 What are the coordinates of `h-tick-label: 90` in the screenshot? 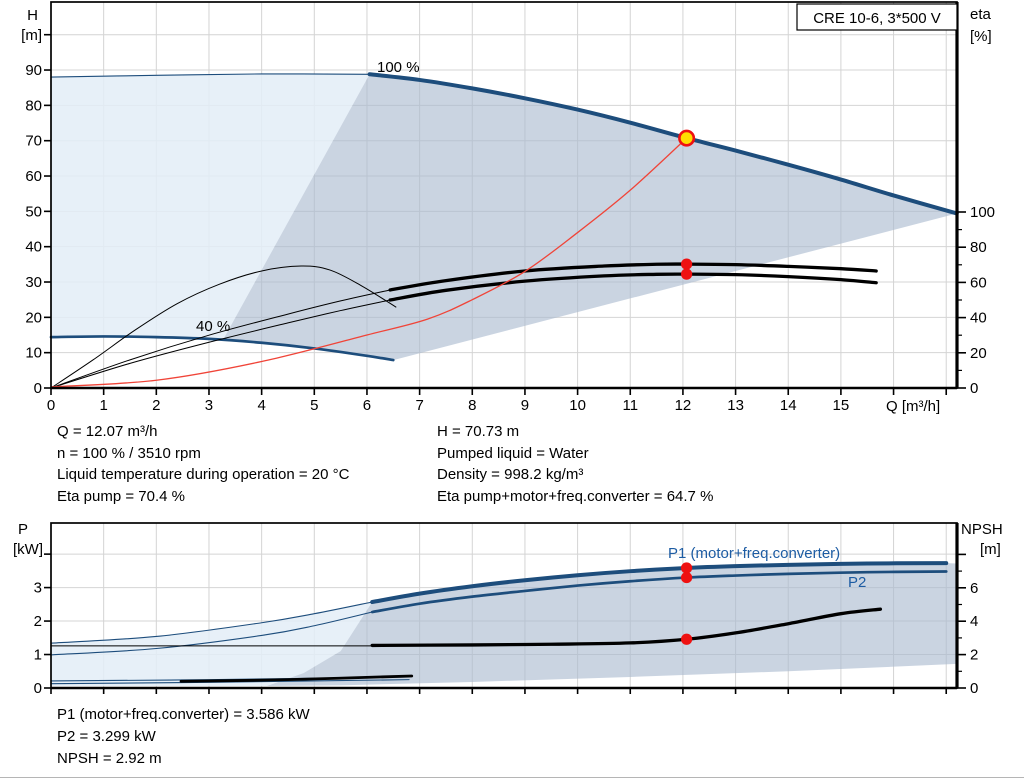 It's located at (33, 70).